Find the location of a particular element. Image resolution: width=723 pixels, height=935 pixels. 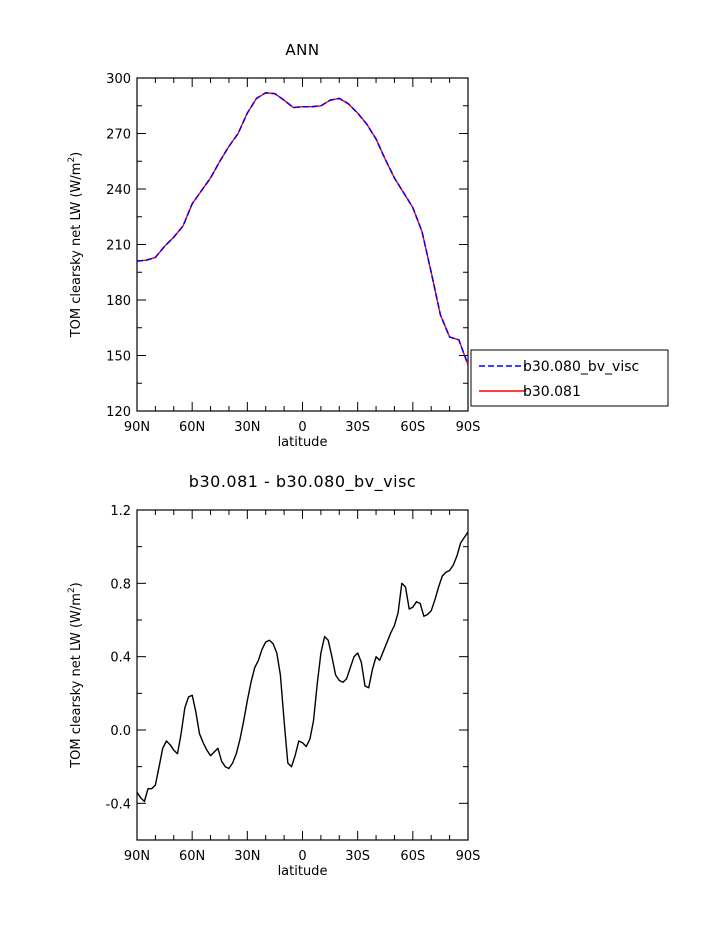

legend-box is located at coordinates (569, 378).